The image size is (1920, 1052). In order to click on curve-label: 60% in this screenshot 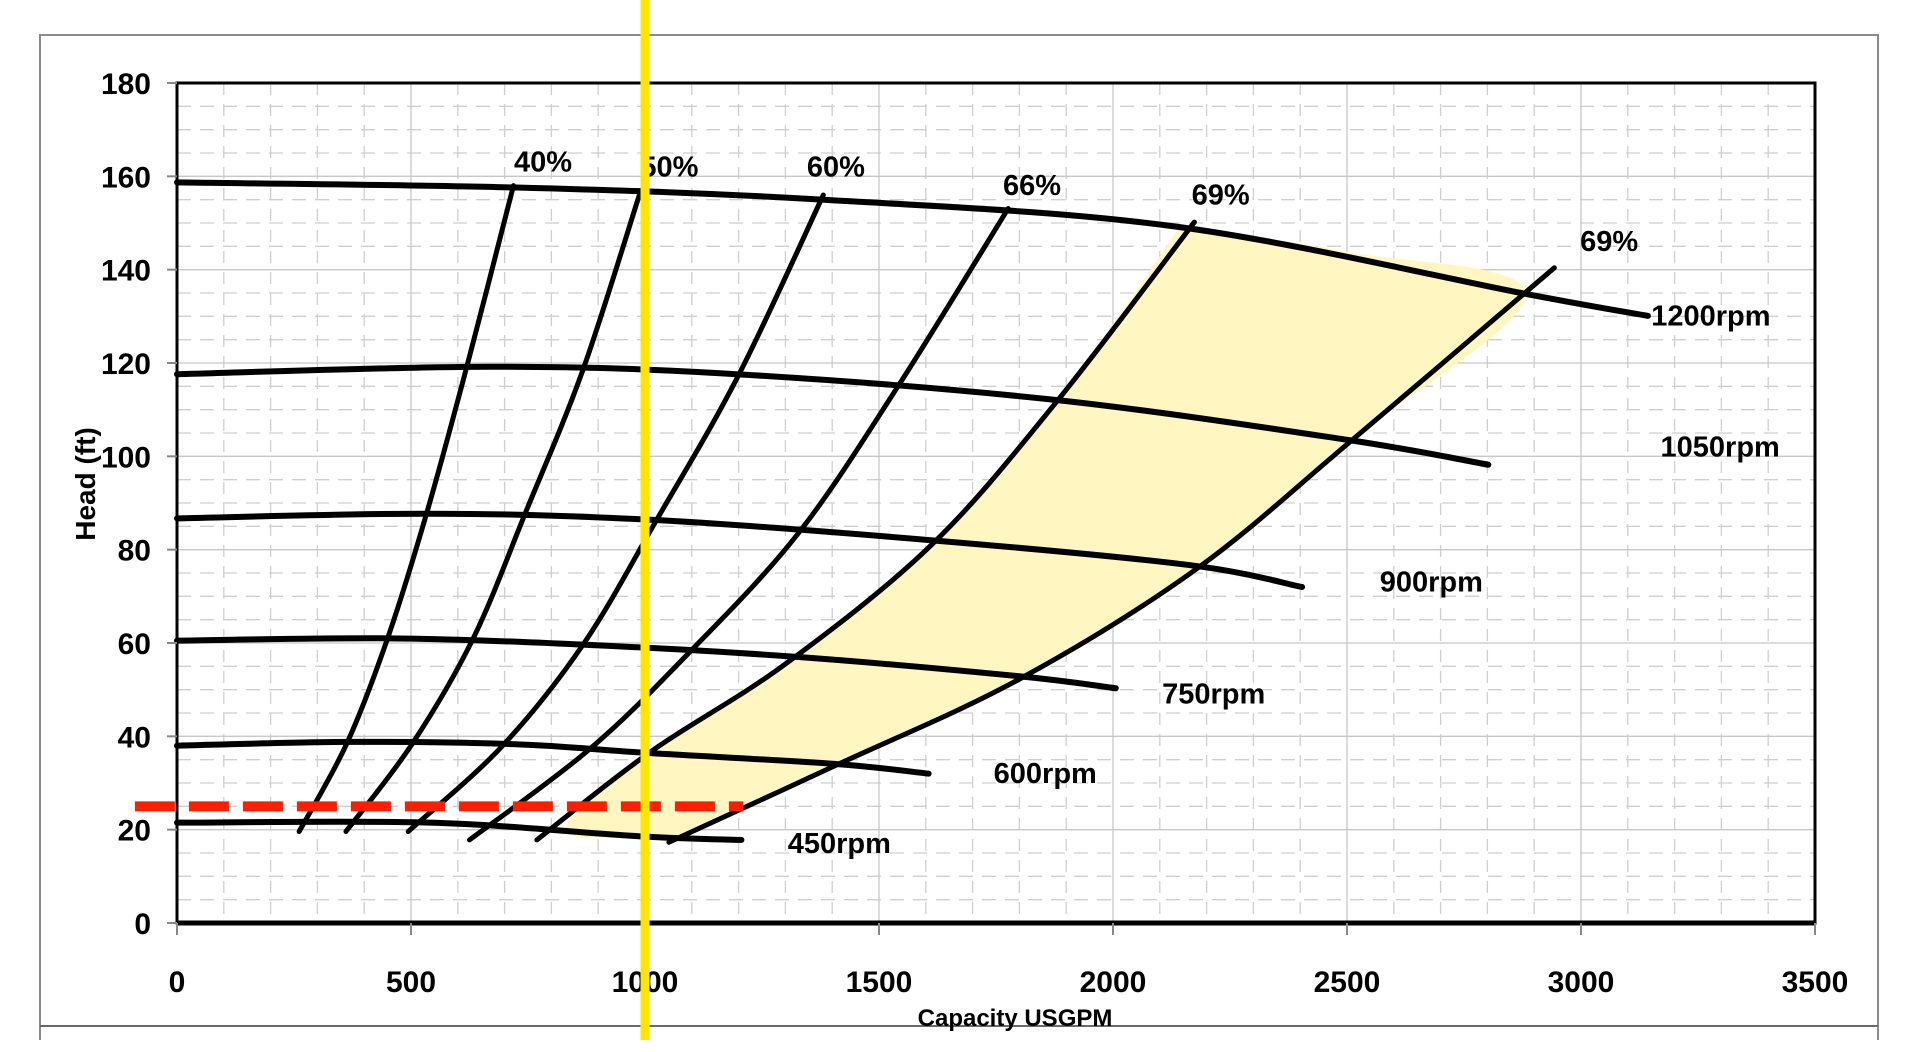, I will do `click(836, 167)`.